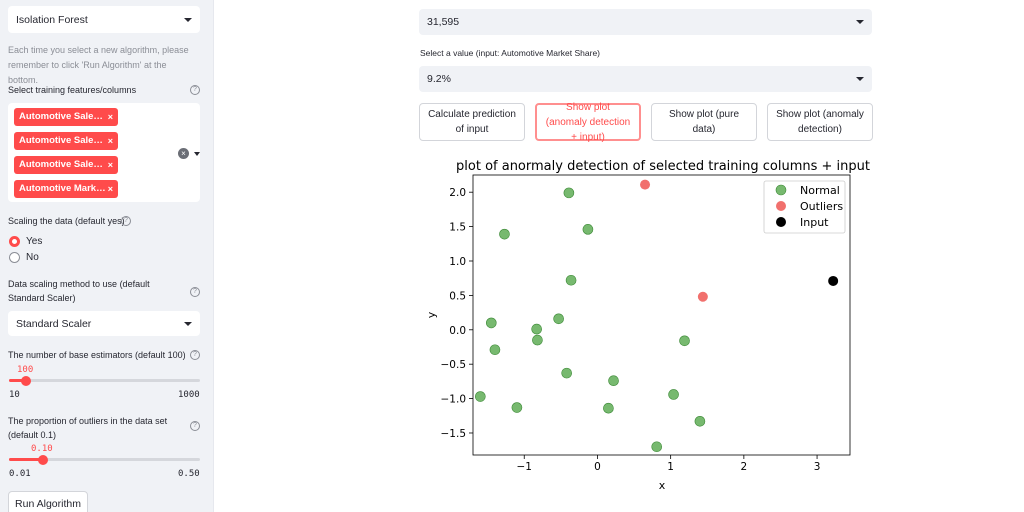 This screenshot has height=512, width=1024. What do you see at coordinates (431, 314) in the screenshot?
I see `y-axis-label: y` at bounding box center [431, 314].